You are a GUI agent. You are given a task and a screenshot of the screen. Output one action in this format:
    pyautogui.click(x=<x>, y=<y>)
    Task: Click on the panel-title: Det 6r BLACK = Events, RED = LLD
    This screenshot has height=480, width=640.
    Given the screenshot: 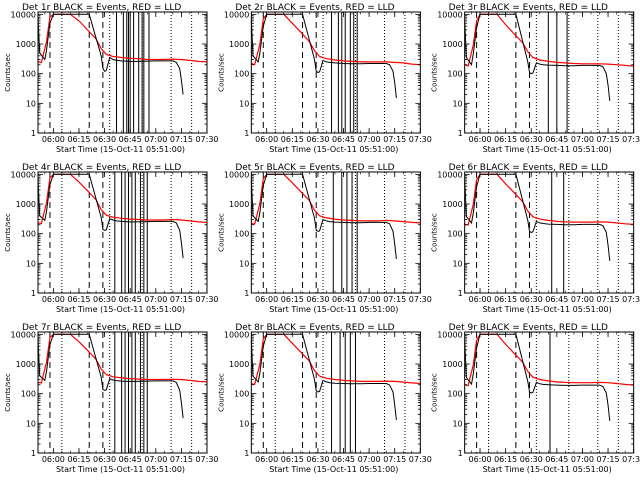 What is the action you would take?
    pyautogui.click(x=528, y=168)
    